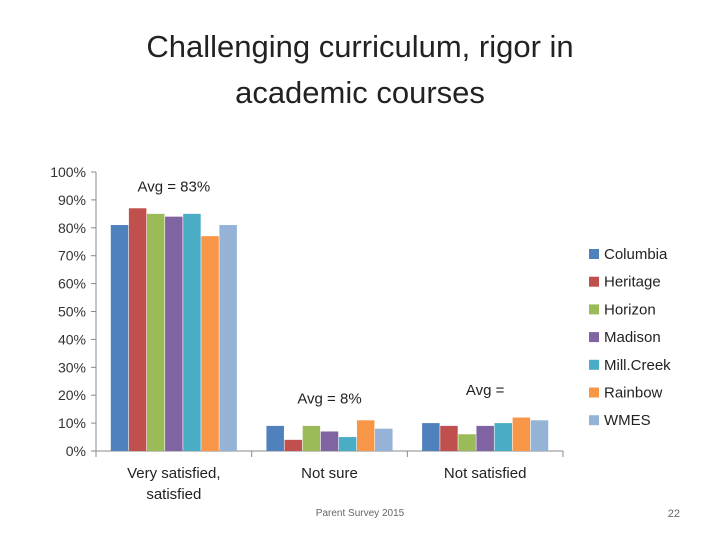 This screenshot has height=540, width=720. I want to click on avg-annotation: Avg = 83%, so click(173, 187).